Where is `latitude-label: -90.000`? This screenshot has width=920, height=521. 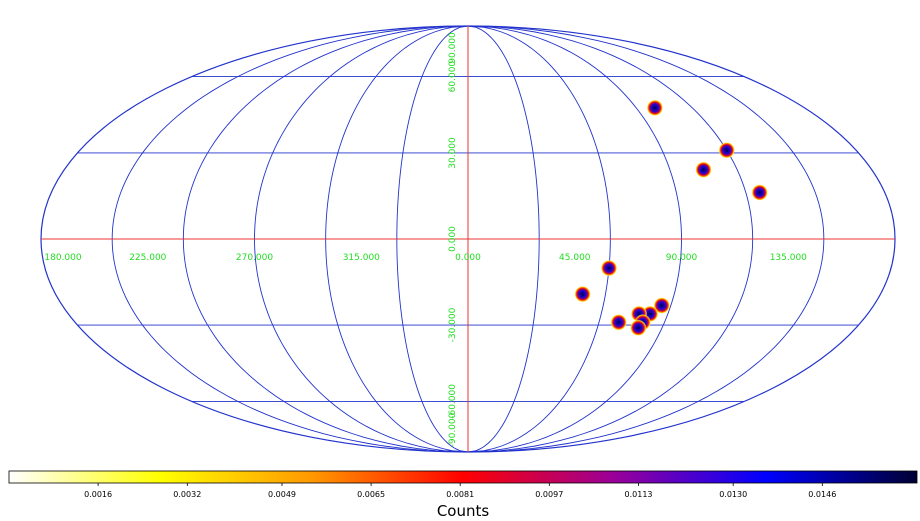 latitude-label: -90.000 is located at coordinates (453, 429).